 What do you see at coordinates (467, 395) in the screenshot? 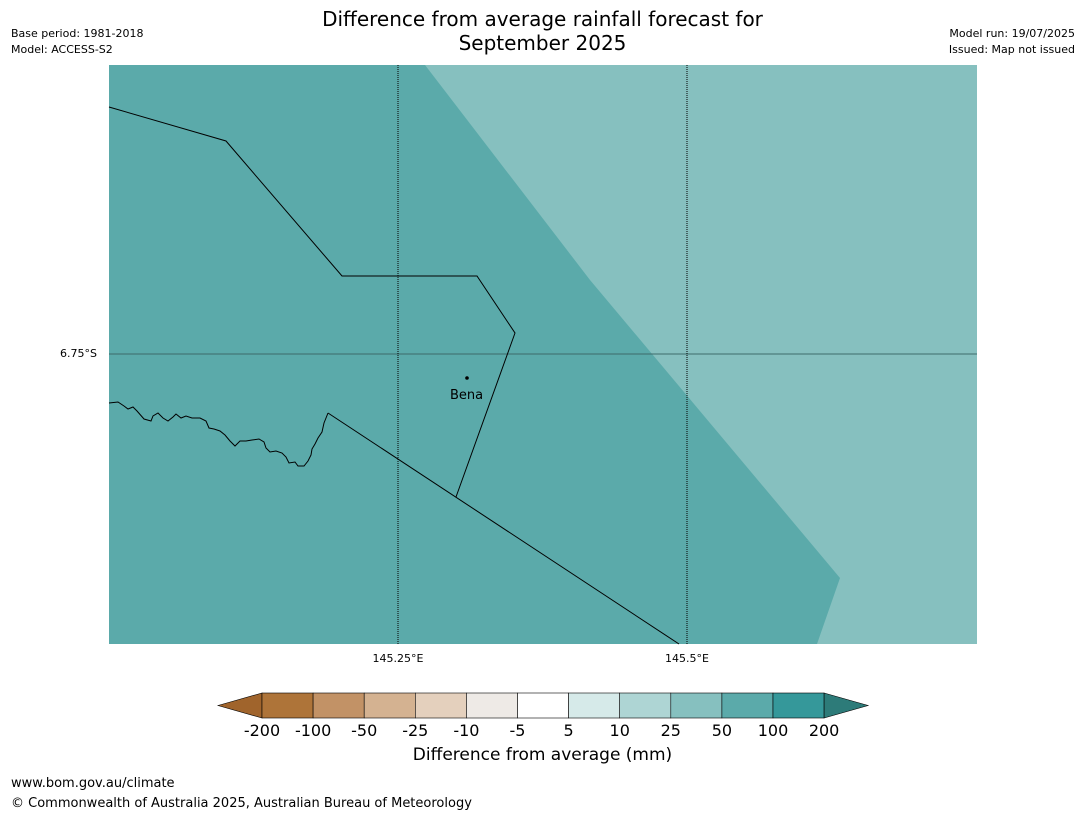
I see `place-label-bena: Bena` at bounding box center [467, 395].